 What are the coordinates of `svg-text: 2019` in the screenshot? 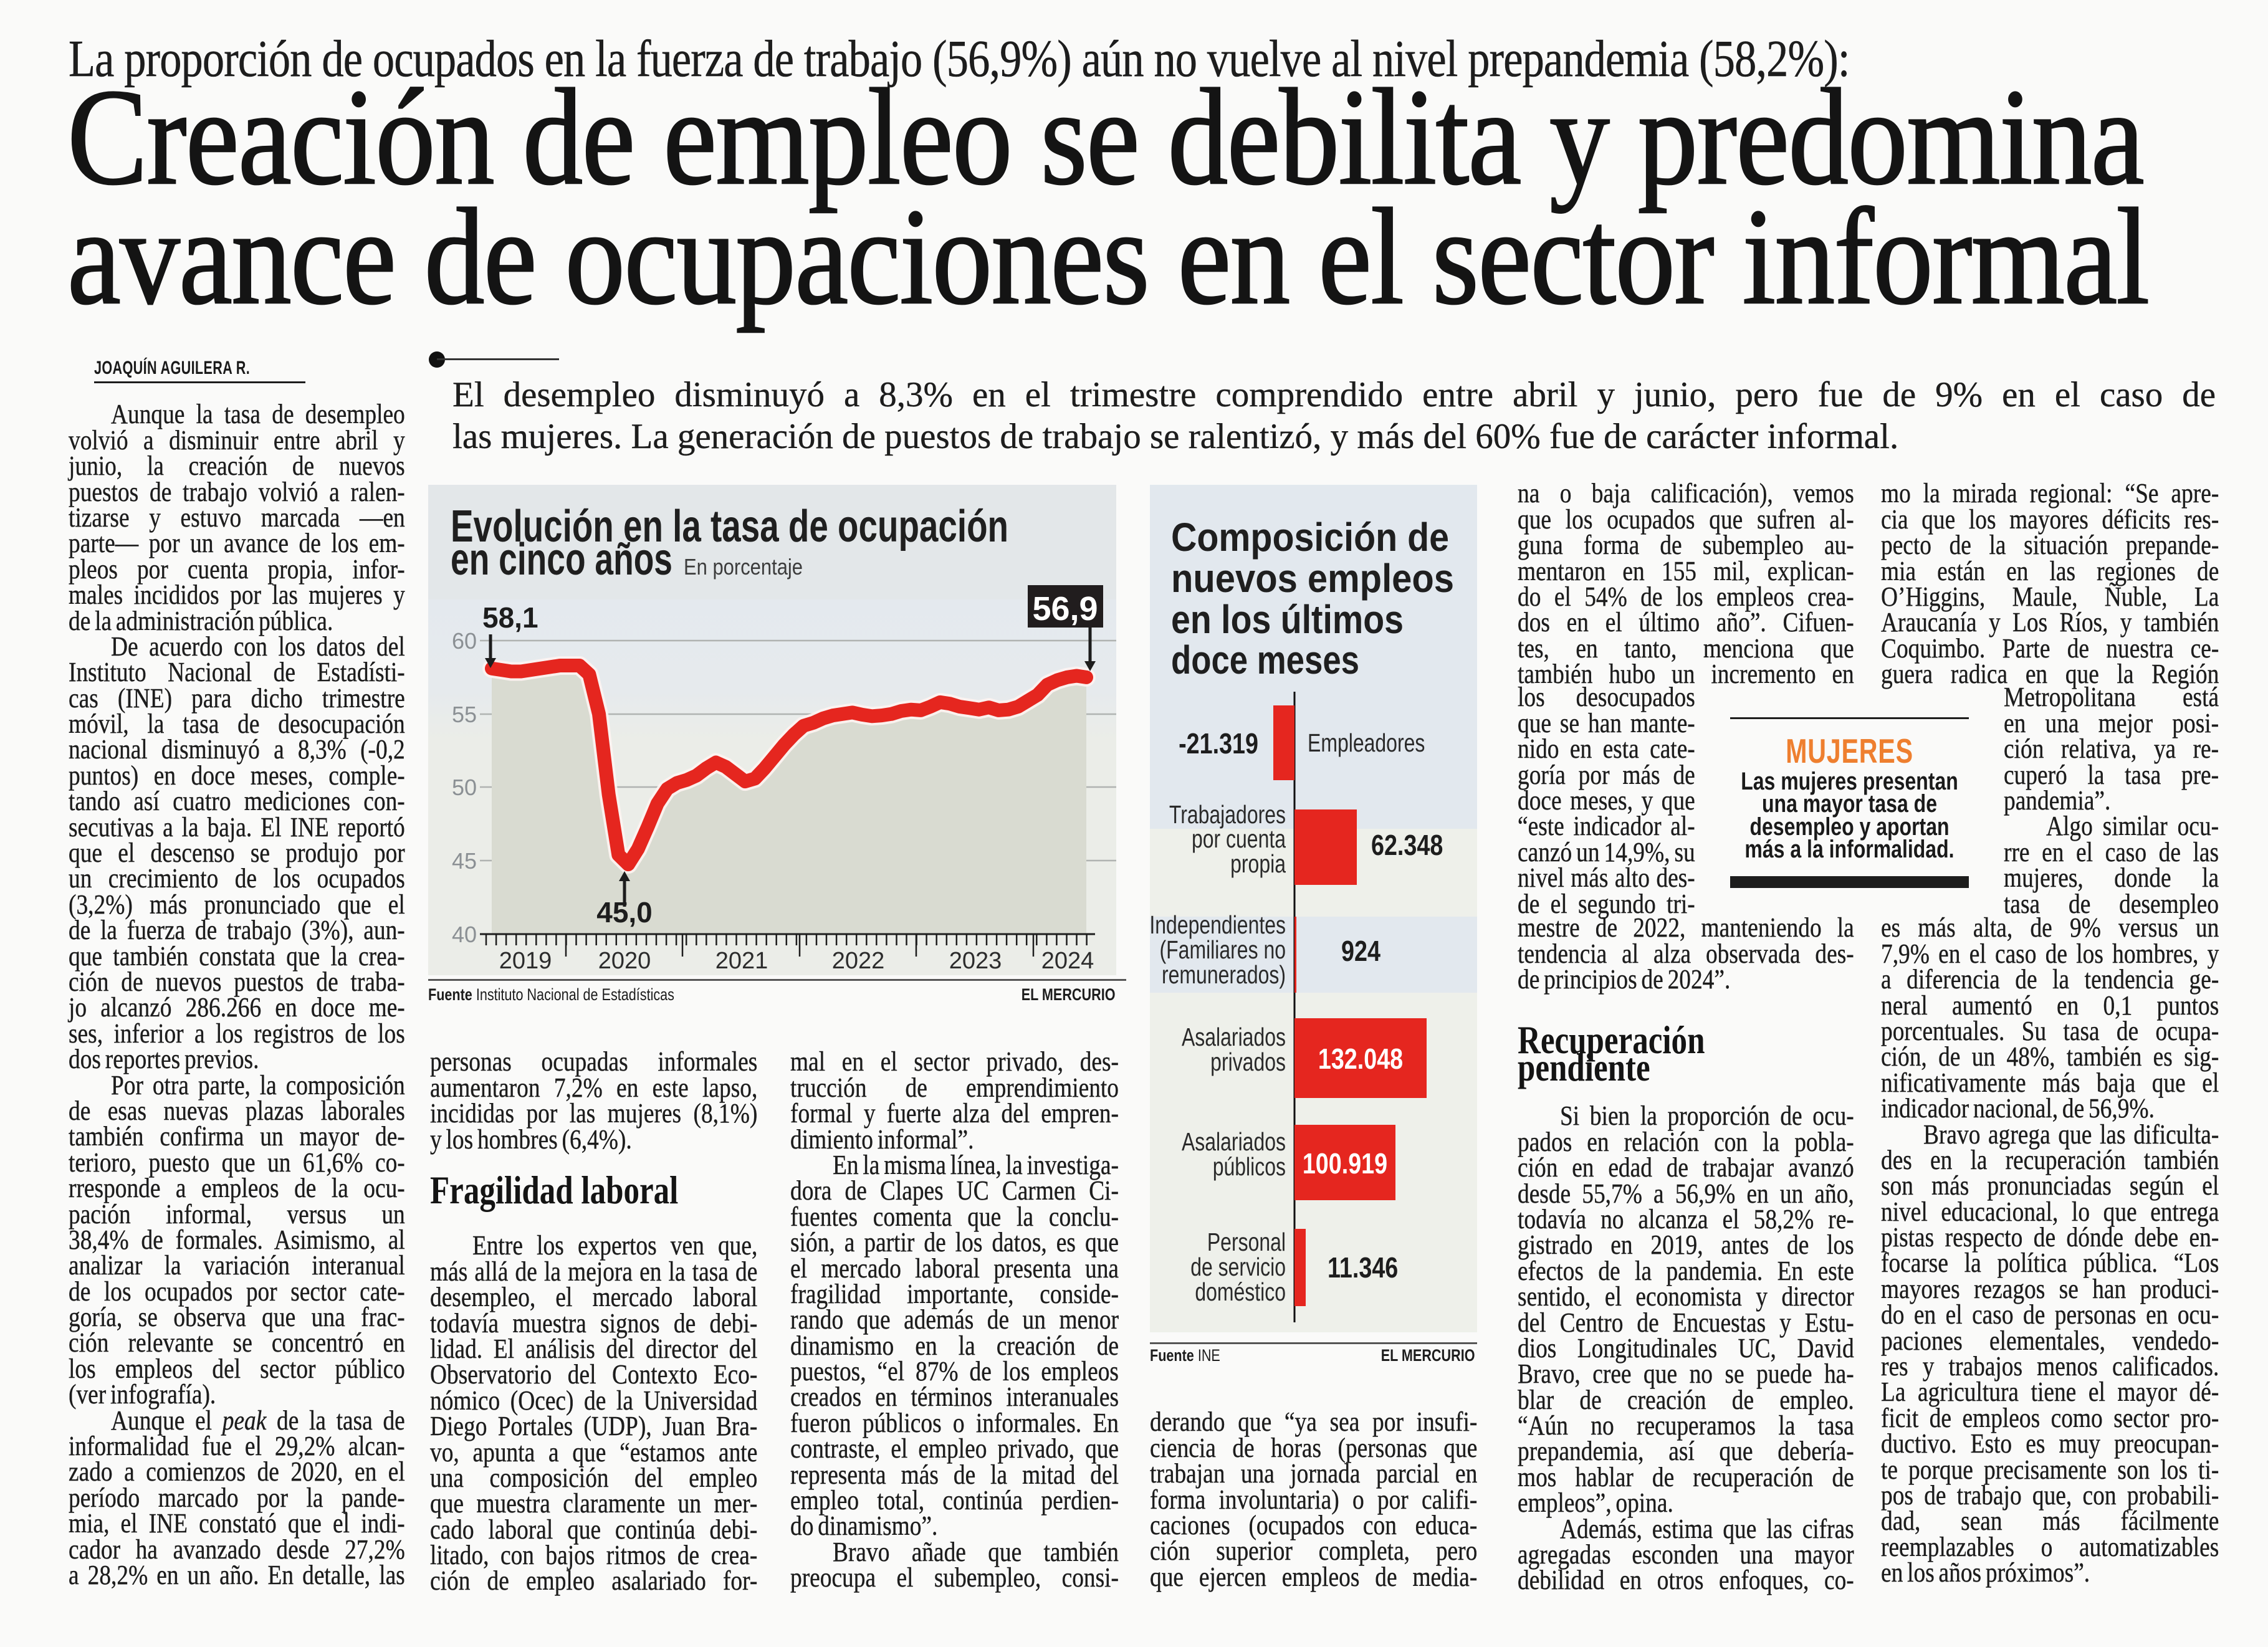 It's located at (525, 961).